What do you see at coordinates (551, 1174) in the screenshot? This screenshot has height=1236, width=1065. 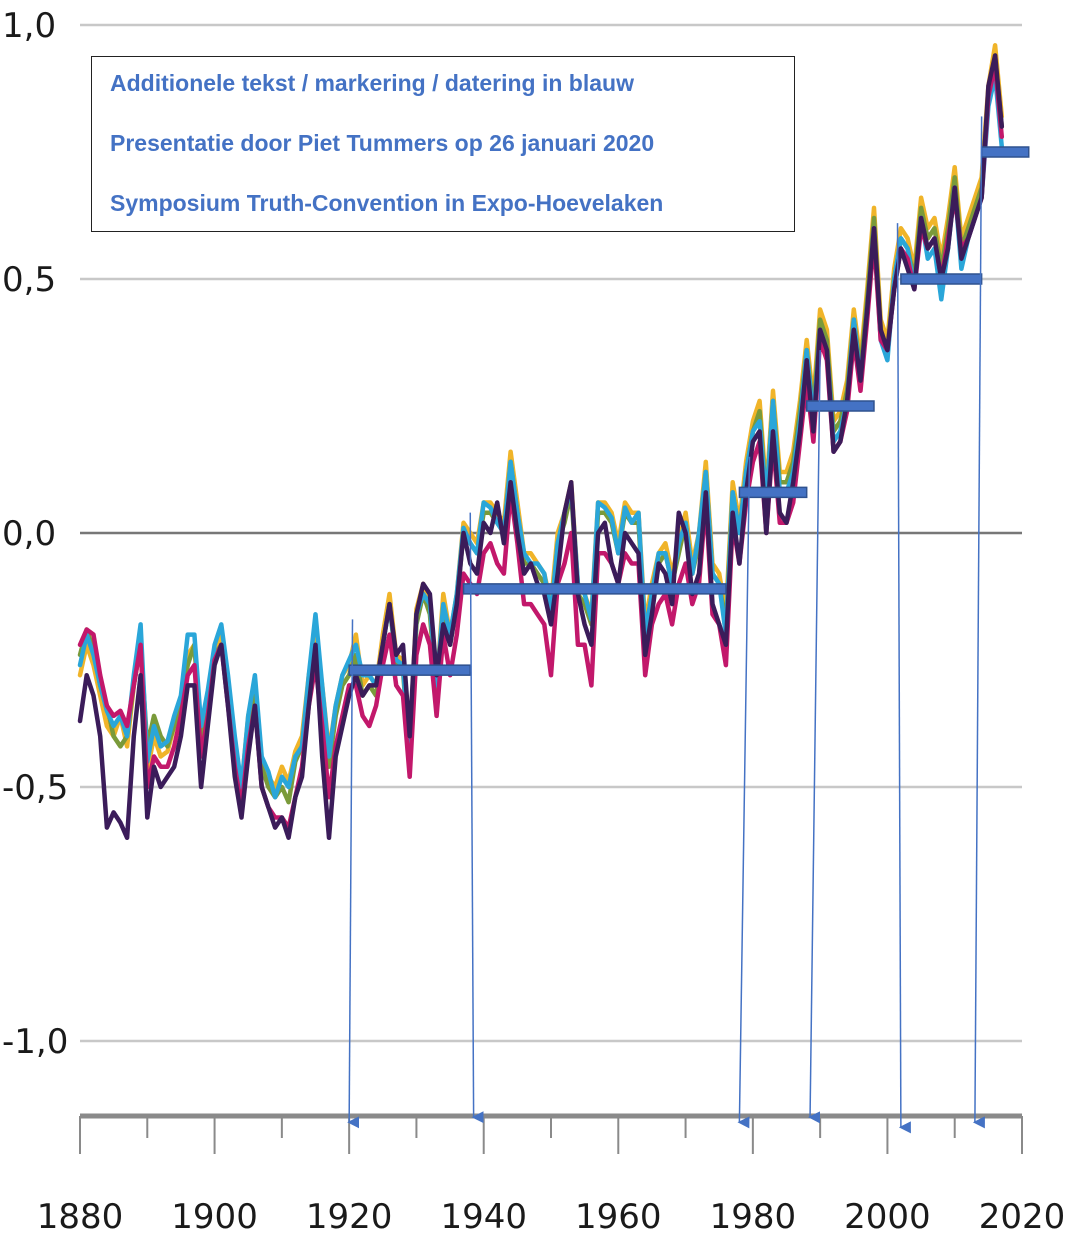 I see `x-axis: 1880 1900 1920 1940 1960 1980 2000 2020` at bounding box center [551, 1174].